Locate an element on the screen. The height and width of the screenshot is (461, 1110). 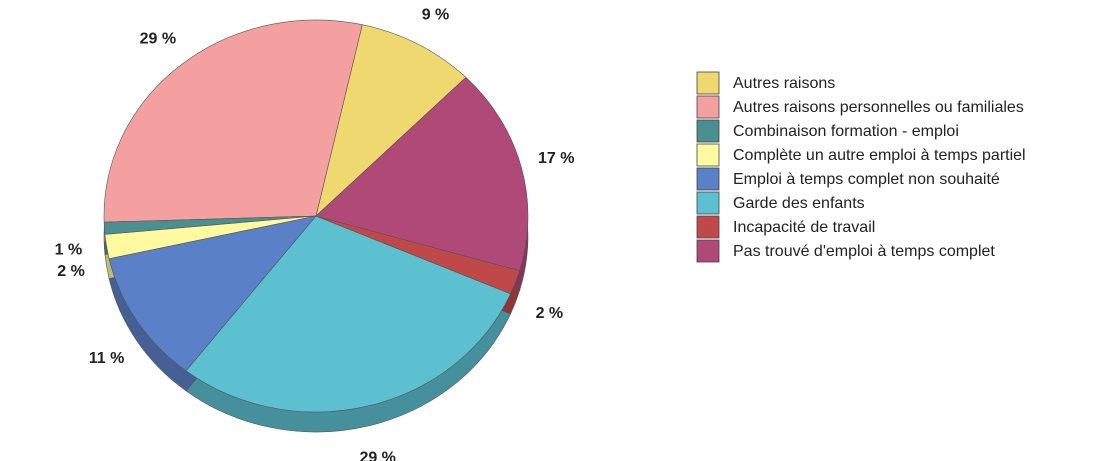
legend-label: Complète un autre emploi à temps partiel is located at coordinates (879, 155).